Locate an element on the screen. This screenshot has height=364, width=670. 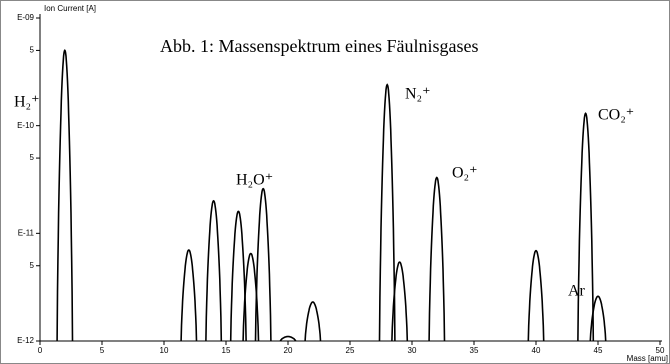
y-tick-label: E-10 is located at coordinates (25, 125).